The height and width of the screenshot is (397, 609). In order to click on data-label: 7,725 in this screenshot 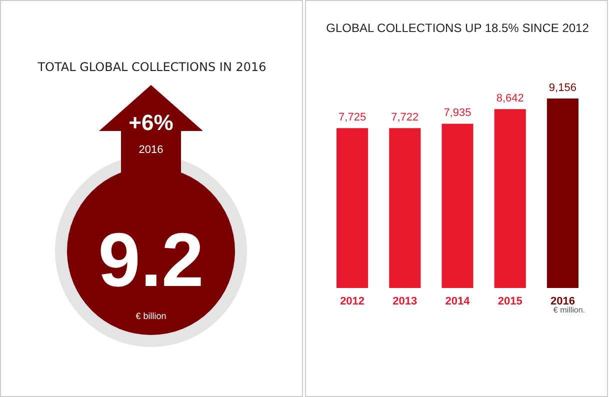, I will do `click(352, 118)`.